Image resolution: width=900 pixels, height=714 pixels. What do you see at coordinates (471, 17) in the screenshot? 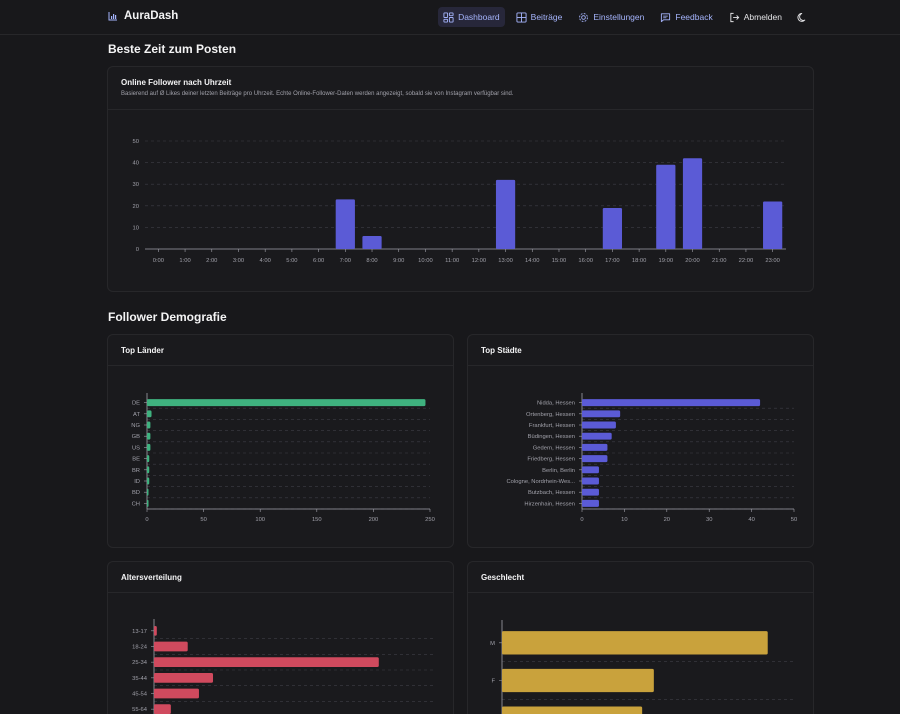
I see `nav-dashboard: Dashboard` at bounding box center [471, 17].